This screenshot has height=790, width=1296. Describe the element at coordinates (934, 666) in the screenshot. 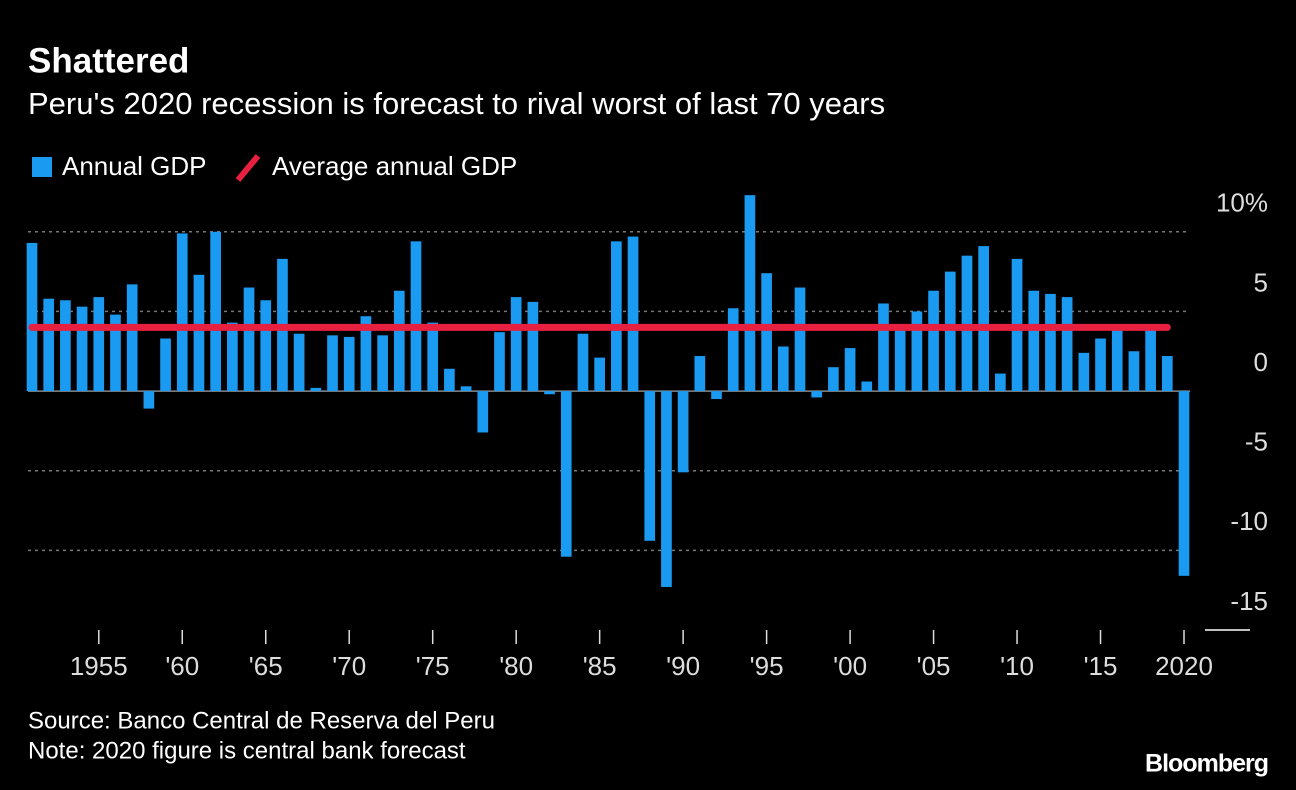

I see `x-tick-label: '05` at that location.